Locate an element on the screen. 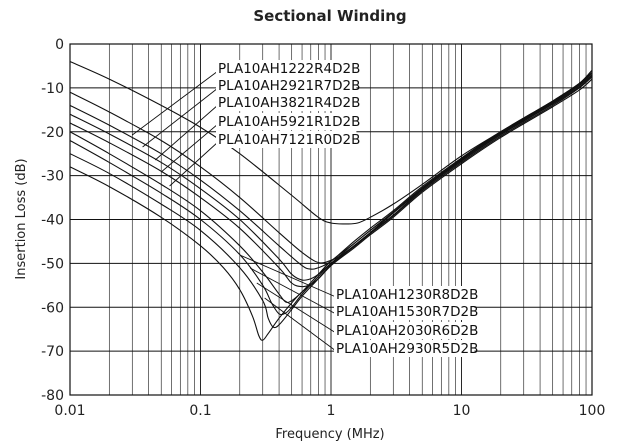  series-label: PLA10AH2030R6D2B is located at coordinates (407, 331).